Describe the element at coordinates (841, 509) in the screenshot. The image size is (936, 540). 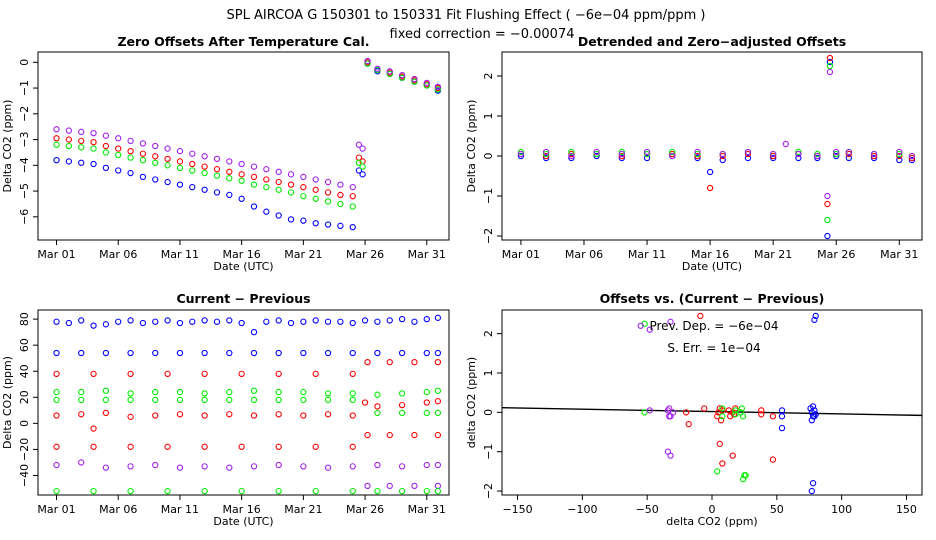
I see `x-tick-label: 100` at that location.